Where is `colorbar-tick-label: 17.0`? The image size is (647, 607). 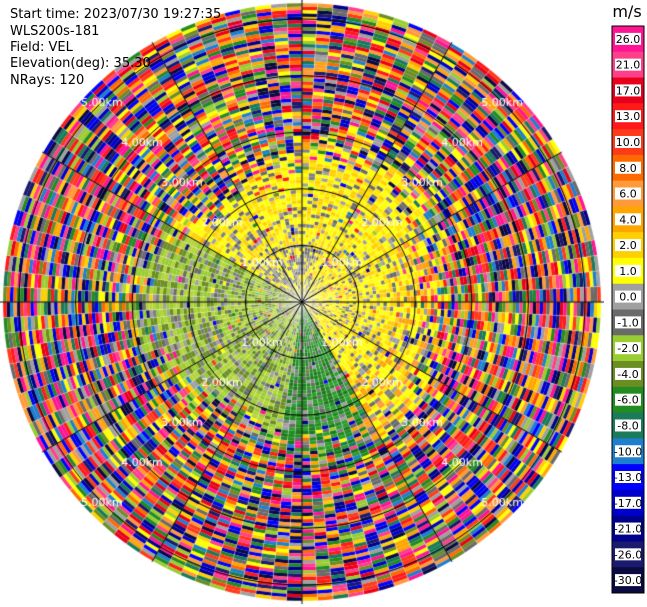
colorbar-tick-label: 17.0 is located at coordinates (628, 90).